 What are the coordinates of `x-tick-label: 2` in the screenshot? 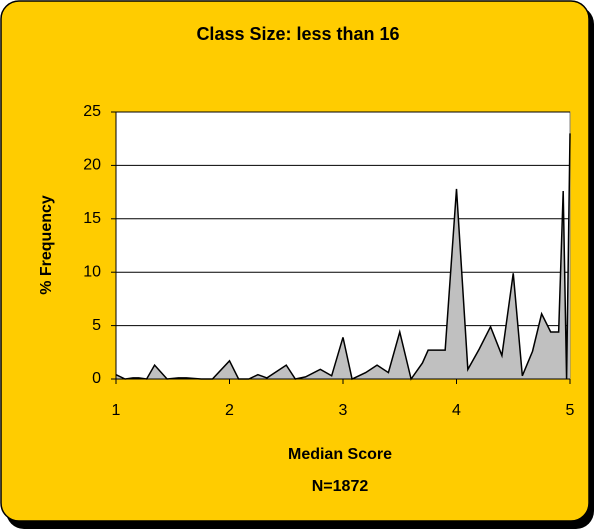 It's located at (229, 410).